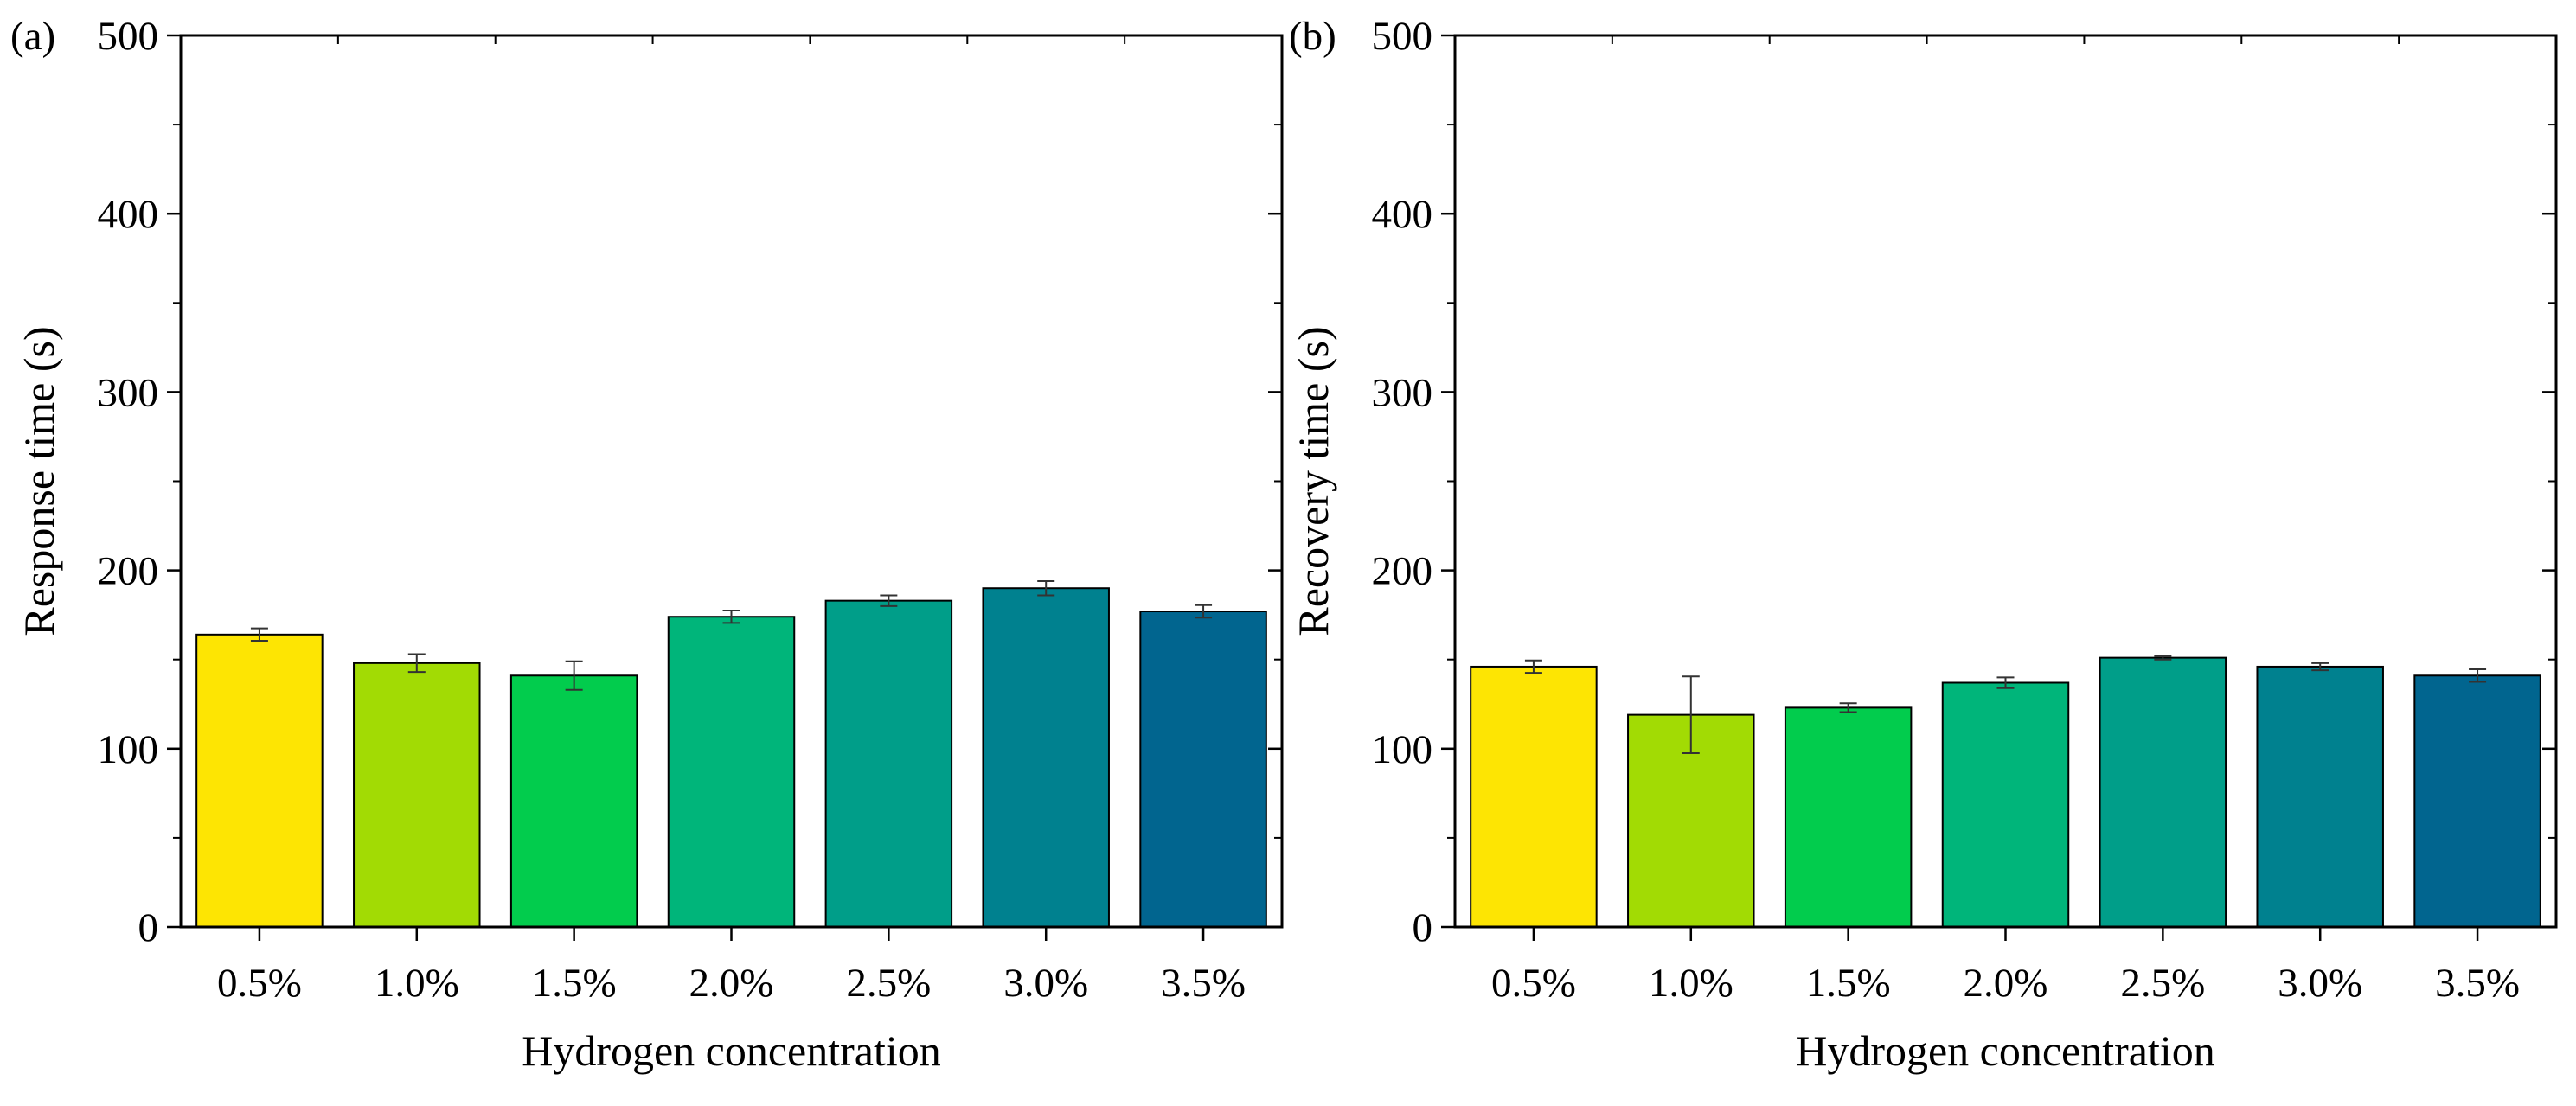 Image resolution: width=2576 pixels, height=1106 pixels. I want to click on panel-label: (b), so click(1312, 36).